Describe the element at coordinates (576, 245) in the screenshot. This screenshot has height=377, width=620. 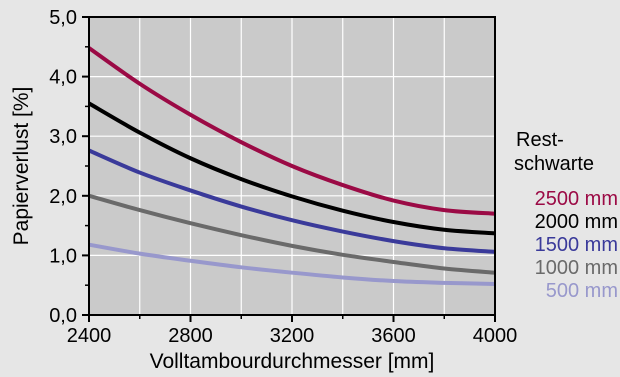
I see `legend-label: 1500 mm` at that location.